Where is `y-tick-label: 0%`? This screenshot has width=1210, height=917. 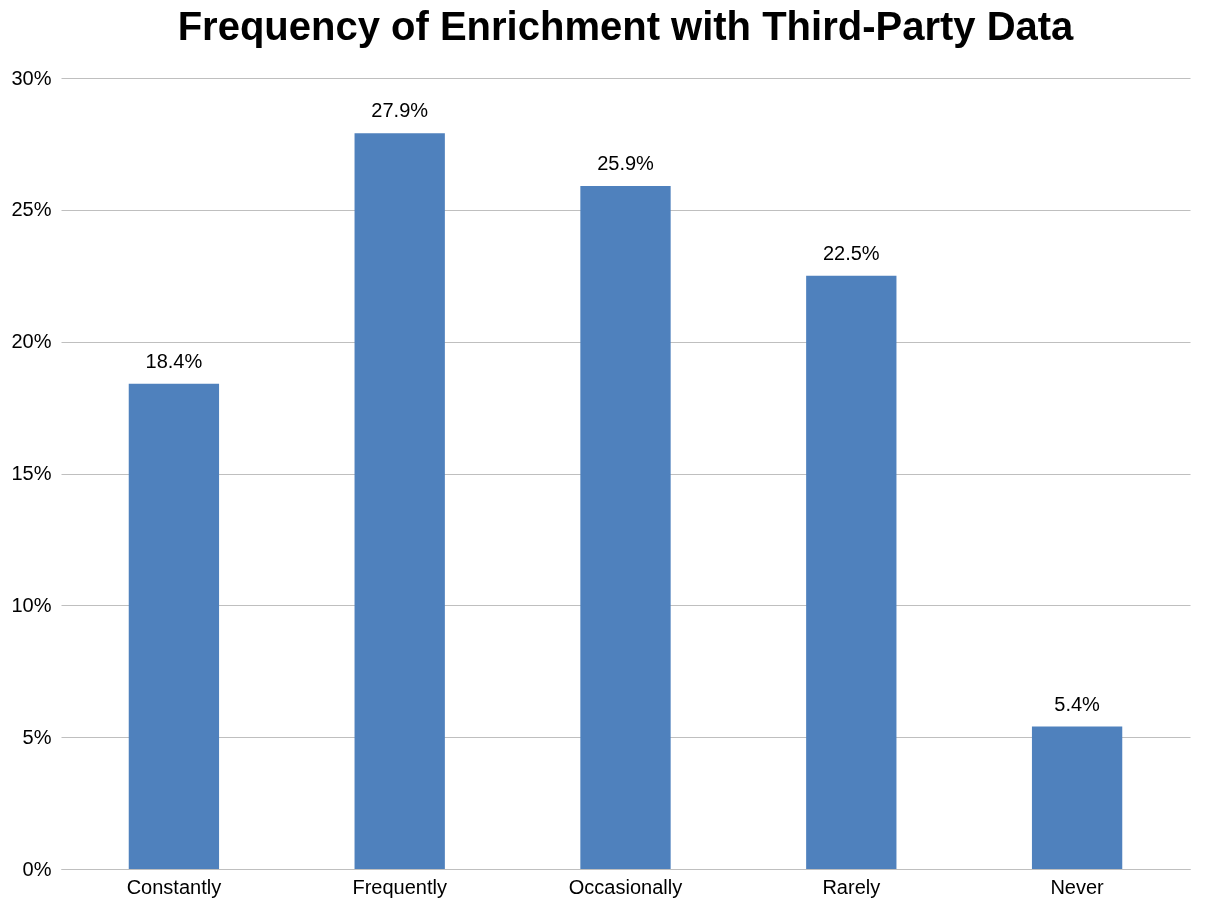
y-tick-label: 0% is located at coordinates (37, 868).